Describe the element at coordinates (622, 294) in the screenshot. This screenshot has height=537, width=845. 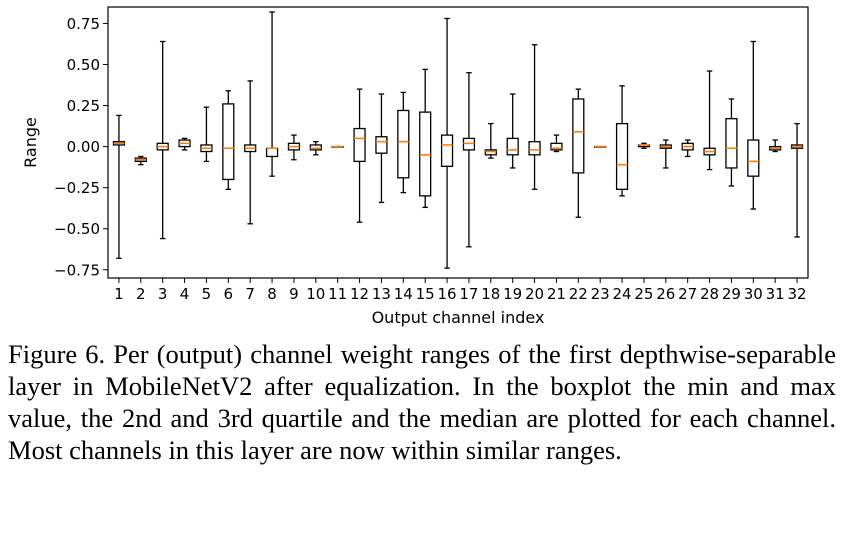
I see `x-tick-label: 24` at that location.